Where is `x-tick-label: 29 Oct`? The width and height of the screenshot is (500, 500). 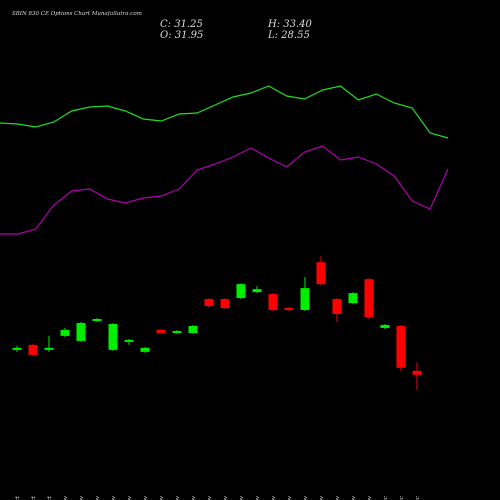
x-tick-label: 29 Oct is located at coordinates (18, 497).